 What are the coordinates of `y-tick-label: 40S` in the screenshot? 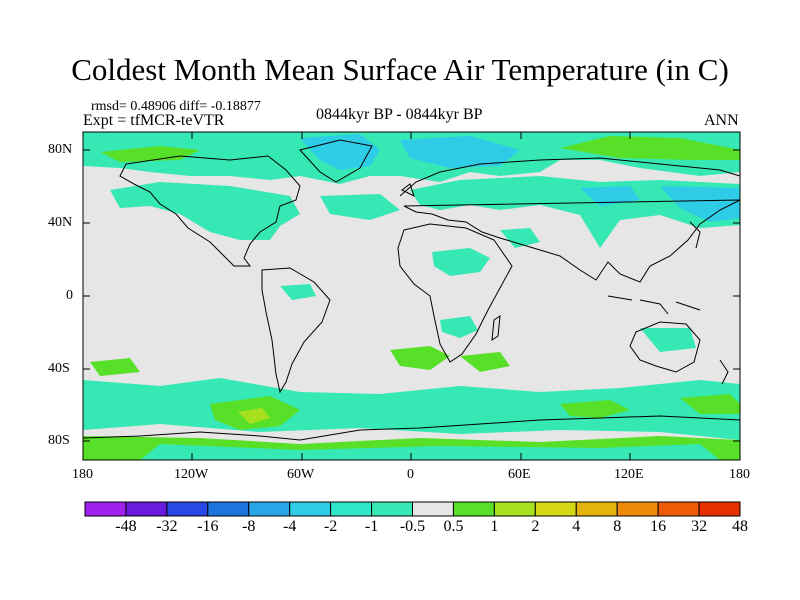 It's located at (59, 368).